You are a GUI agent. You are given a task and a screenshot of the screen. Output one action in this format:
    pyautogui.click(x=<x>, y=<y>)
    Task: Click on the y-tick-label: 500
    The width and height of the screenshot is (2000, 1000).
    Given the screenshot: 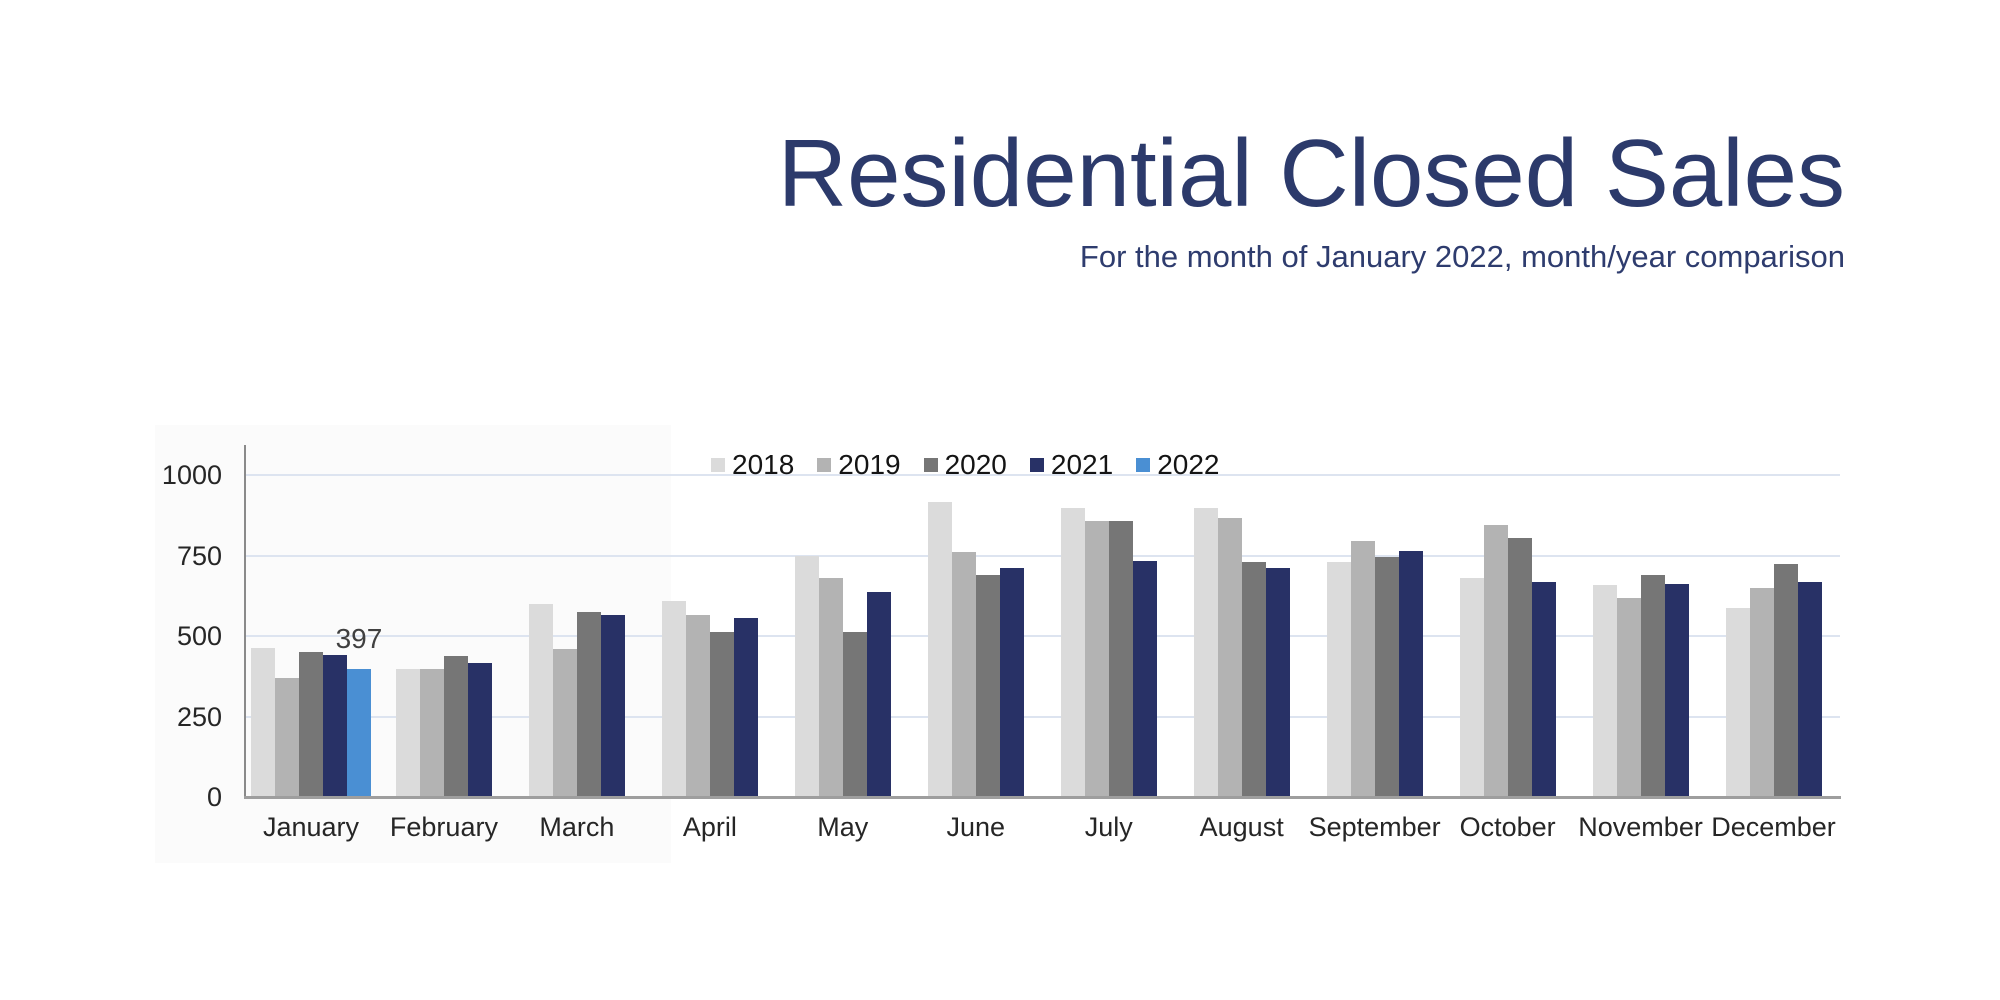 What is the action you would take?
    pyautogui.click(x=199, y=636)
    